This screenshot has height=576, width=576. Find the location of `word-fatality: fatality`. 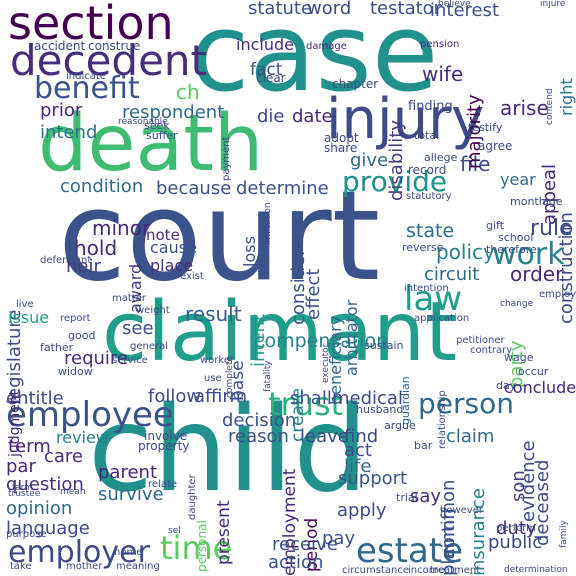

word-fatality: fatality is located at coordinates (268, 376).